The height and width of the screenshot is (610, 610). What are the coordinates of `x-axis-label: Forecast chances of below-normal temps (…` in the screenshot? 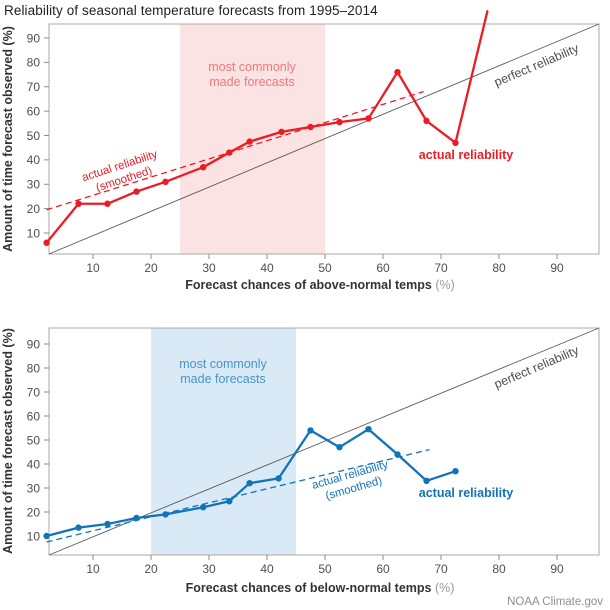 It's located at (320, 588).